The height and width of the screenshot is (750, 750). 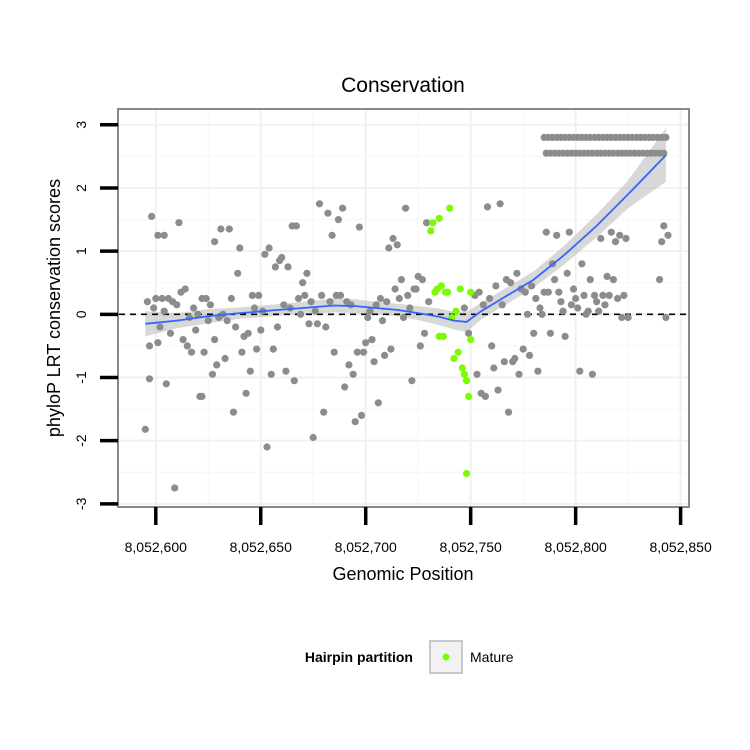 I want to click on legend-key-box, so click(x=446, y=657).